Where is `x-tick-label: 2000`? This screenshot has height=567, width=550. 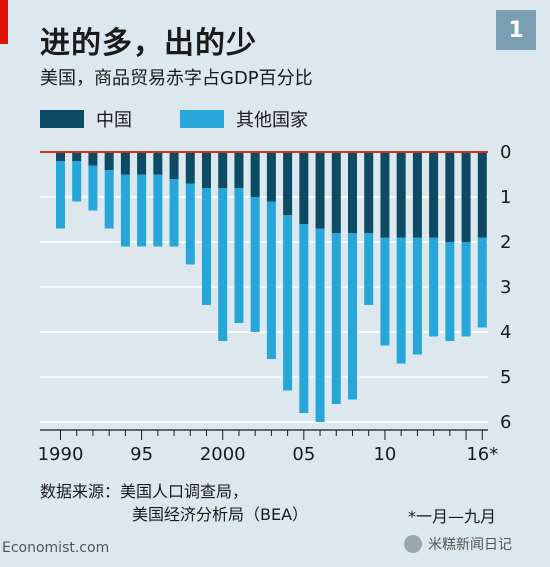
x-tick-label: 2000 is located at coordinates (223, 454).